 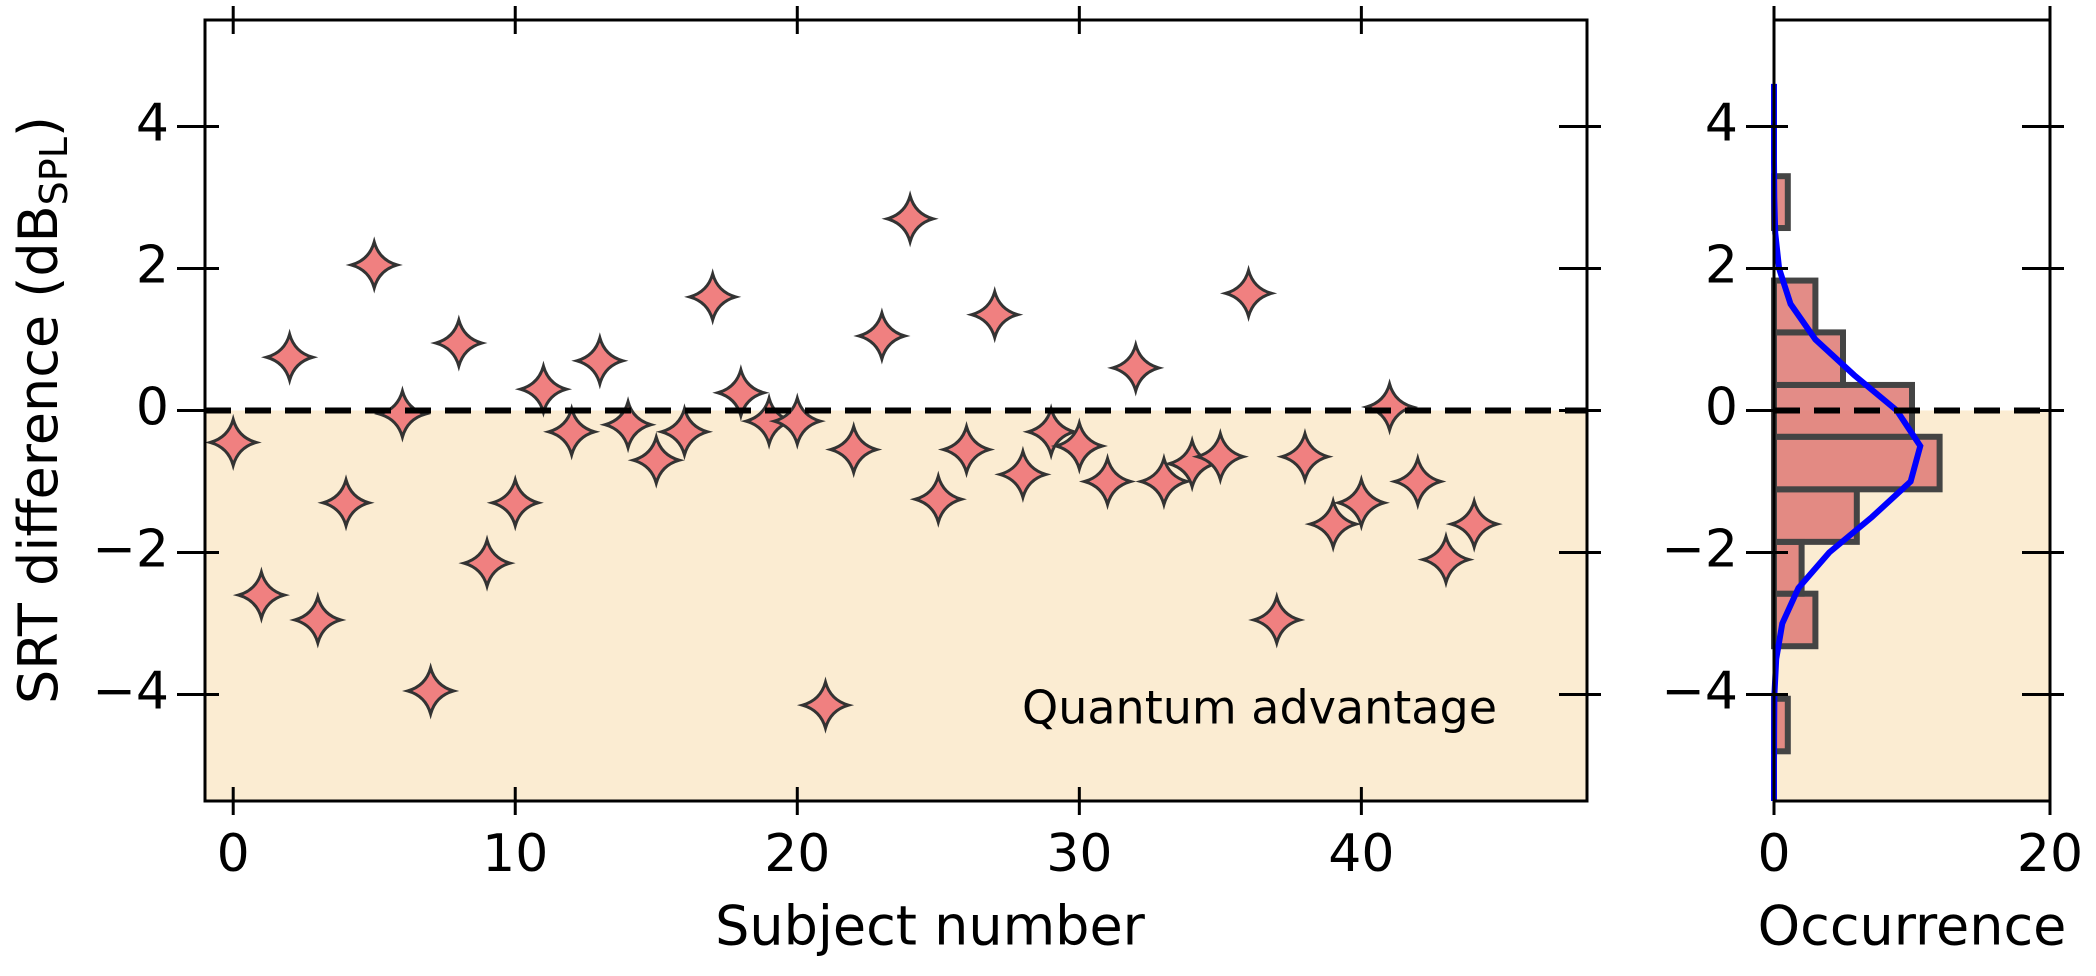 What do you see at coordinates (38, 126) in the screenshot?
I see `y-label-close: )` at bounding box center [38, 126].